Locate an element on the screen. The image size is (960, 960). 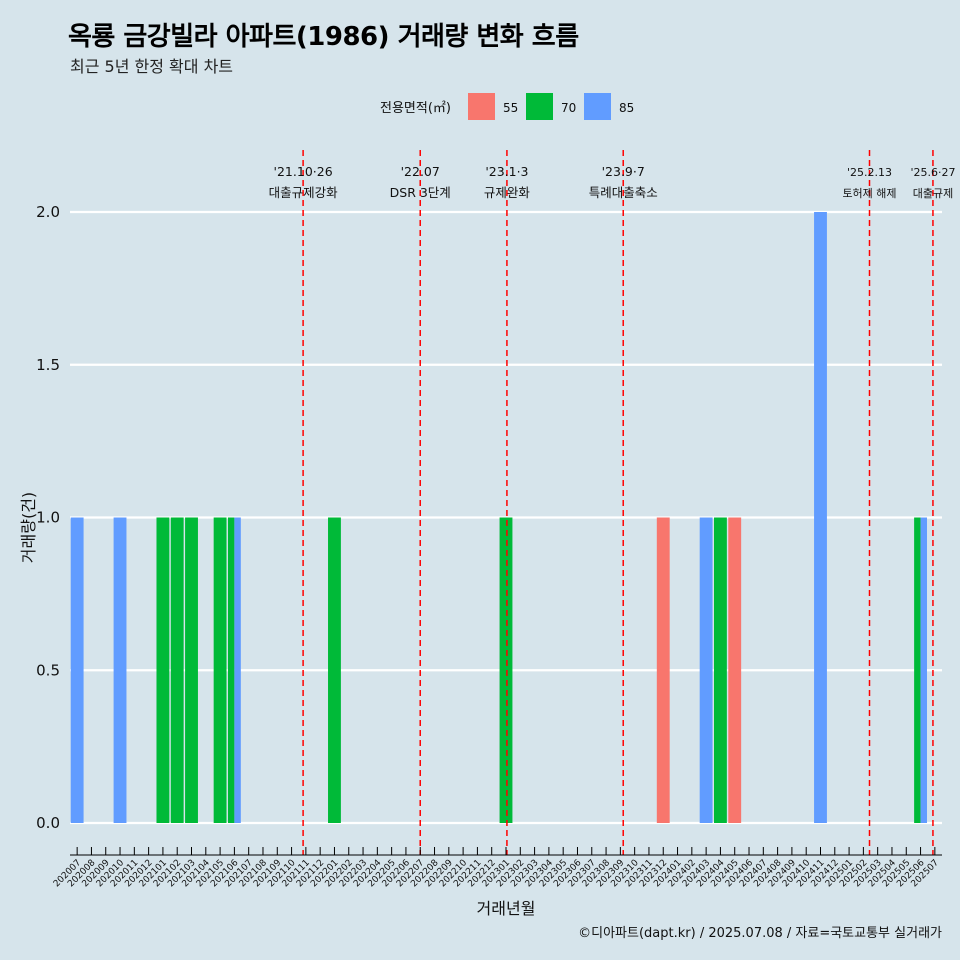
event-text-label: 규제완화 is located at coordinates (507, 192).